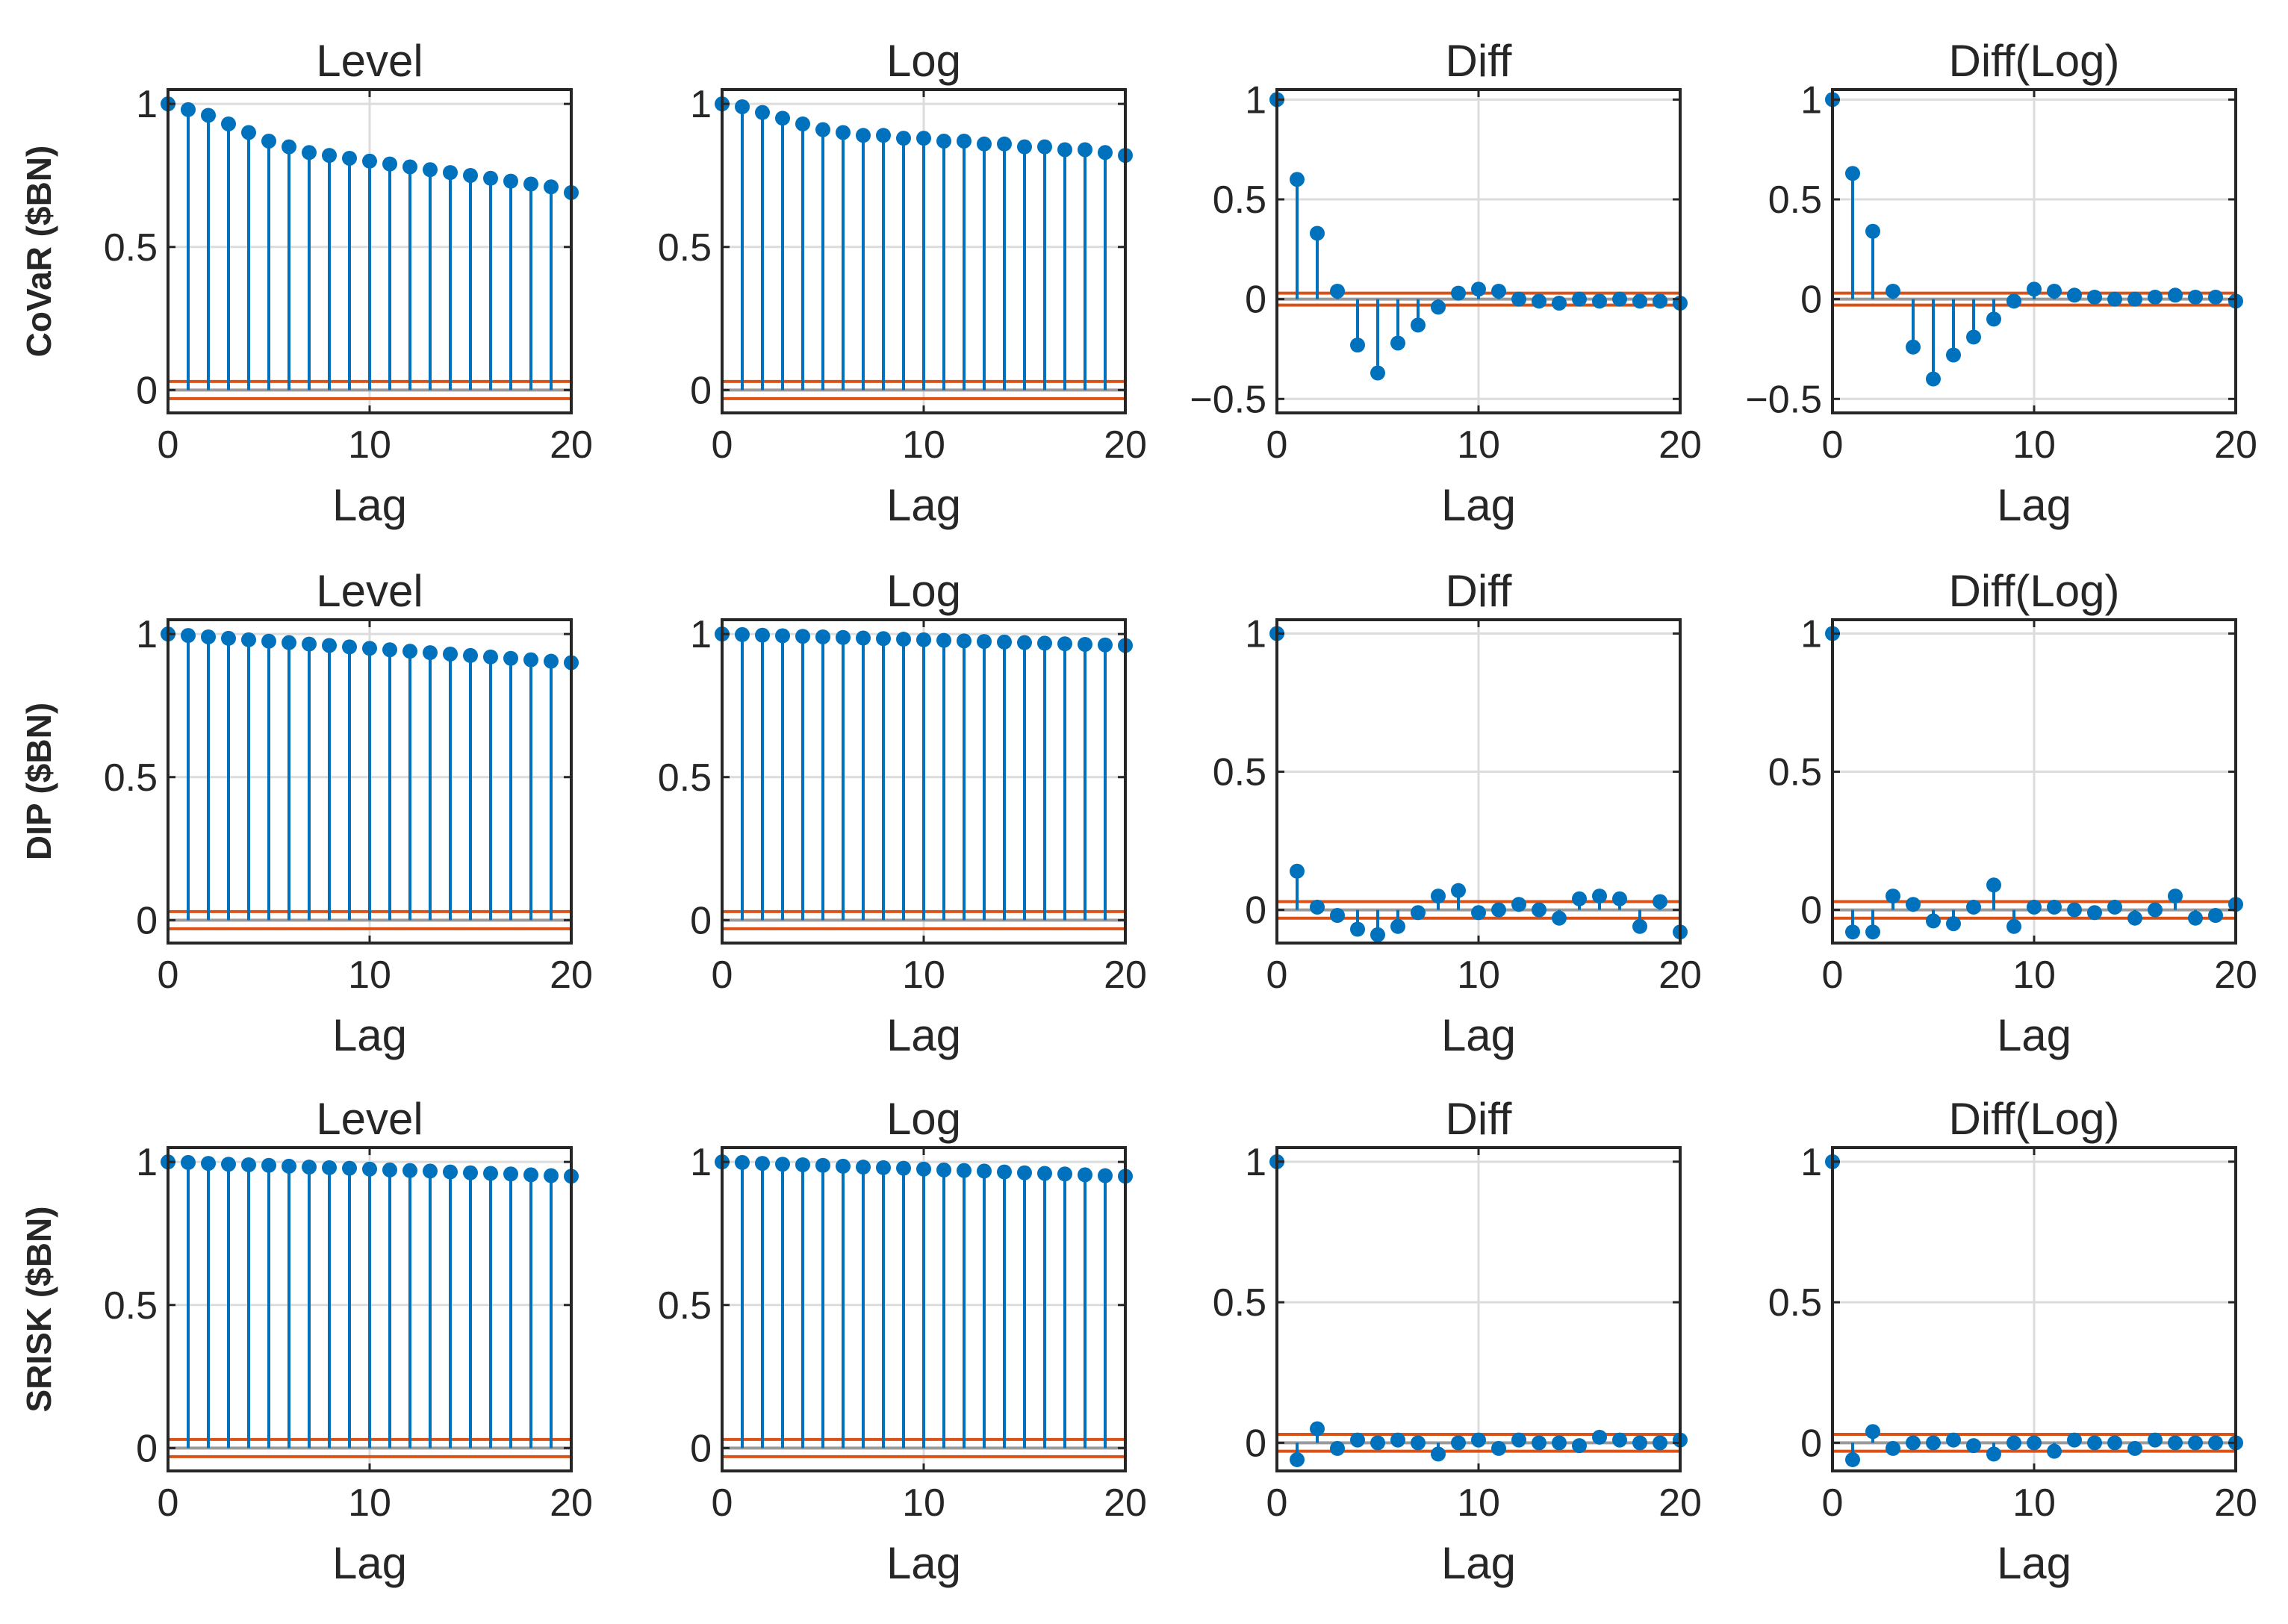  Describe the element at coordinates (38, 1309) in the screenshot. I see `row-label: SRISK ($BN)` at that location.